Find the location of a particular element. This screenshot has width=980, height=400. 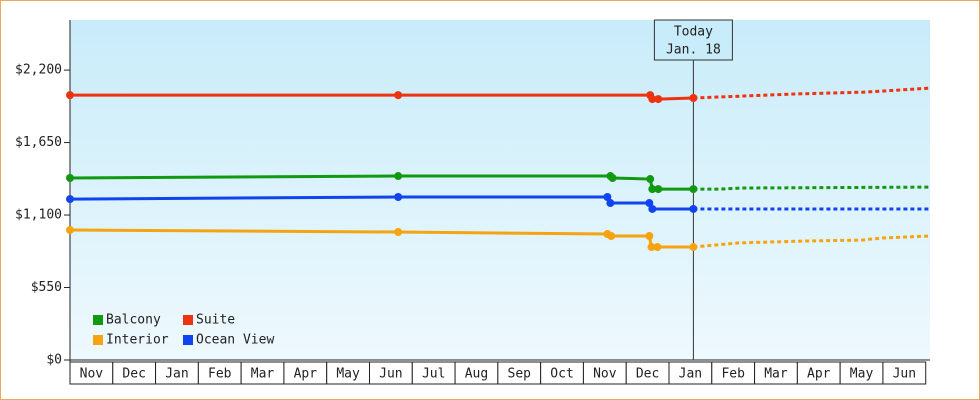

today-box is located at coordinates (693, 40).